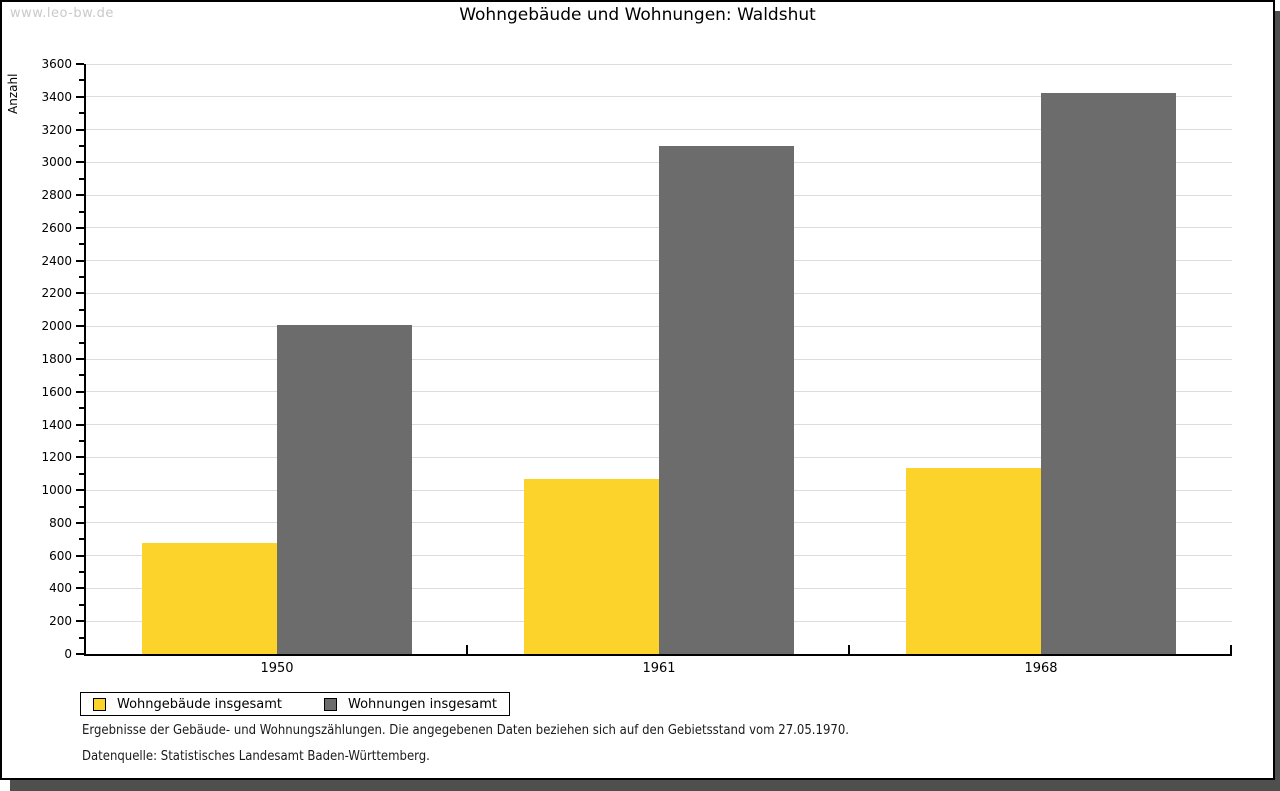 The height and width of the screenshot is (791, 1280). What do you see at coordinates (330, 704) in the screenshot?
I see `legend-swatch-wohnungen` at bounding box center [330, 704].